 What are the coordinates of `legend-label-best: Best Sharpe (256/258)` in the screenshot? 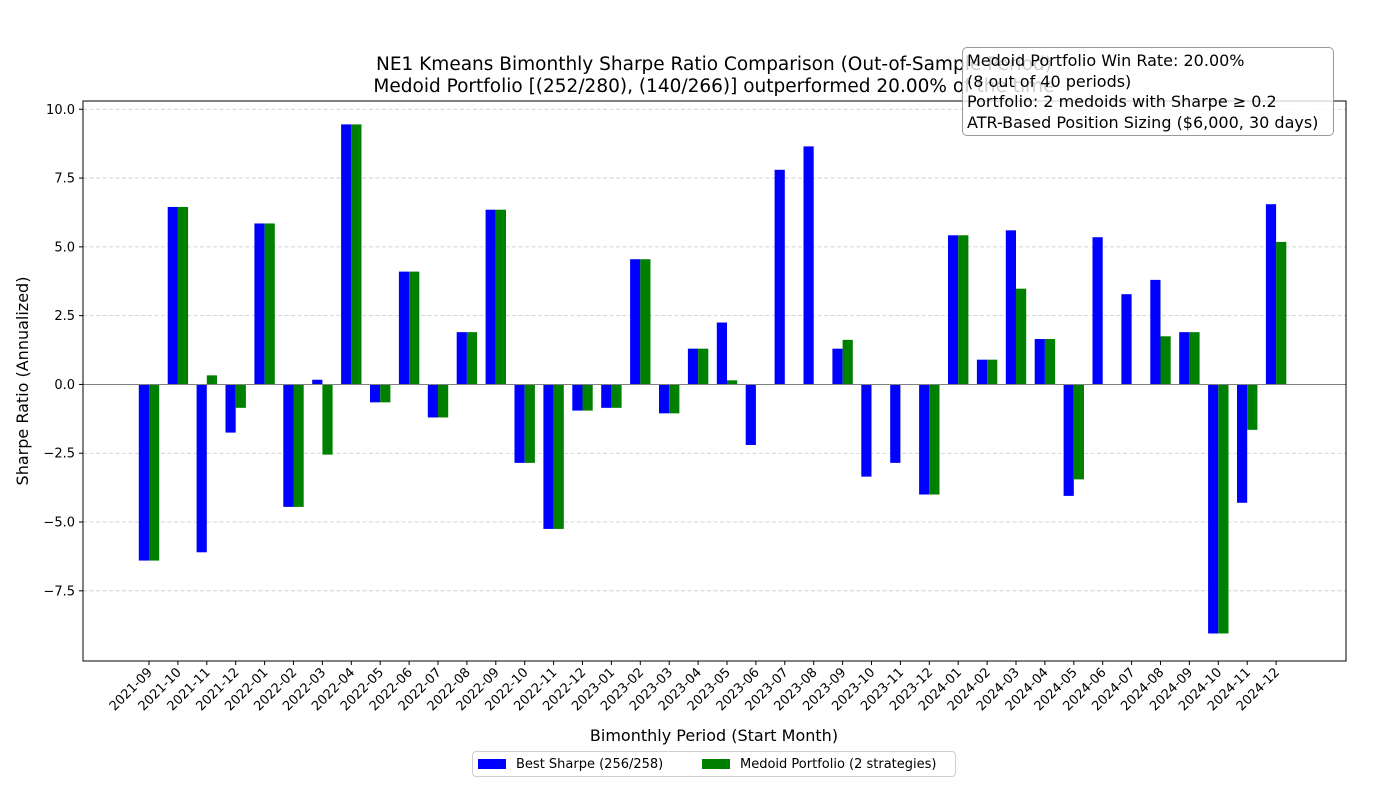 It's located at (590, 764).